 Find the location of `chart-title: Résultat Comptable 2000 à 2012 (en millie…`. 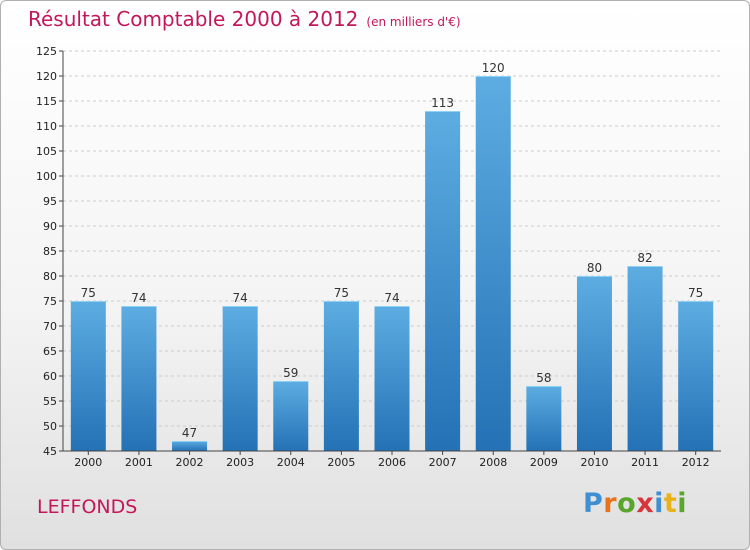

chart-title: Résultat Comptable 2000 à 2012 (en millie… is located at coordinates (244, 19).